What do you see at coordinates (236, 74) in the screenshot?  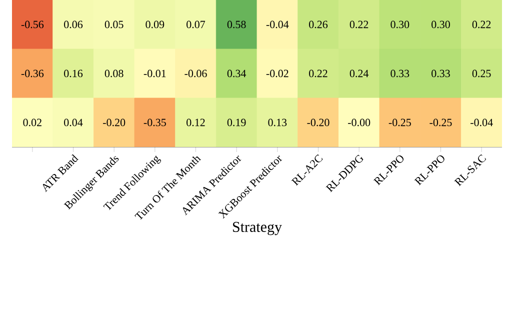 I see `data-label: 0.34` at bounding box center [236, 74].